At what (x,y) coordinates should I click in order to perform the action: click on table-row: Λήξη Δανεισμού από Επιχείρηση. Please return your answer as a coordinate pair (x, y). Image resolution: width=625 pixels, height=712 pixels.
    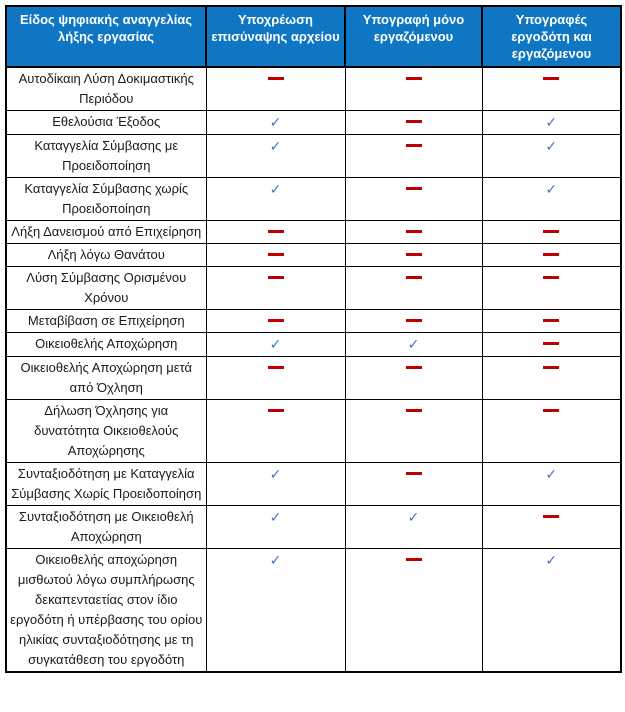
    Looking at the image, I should click on (313, 232).